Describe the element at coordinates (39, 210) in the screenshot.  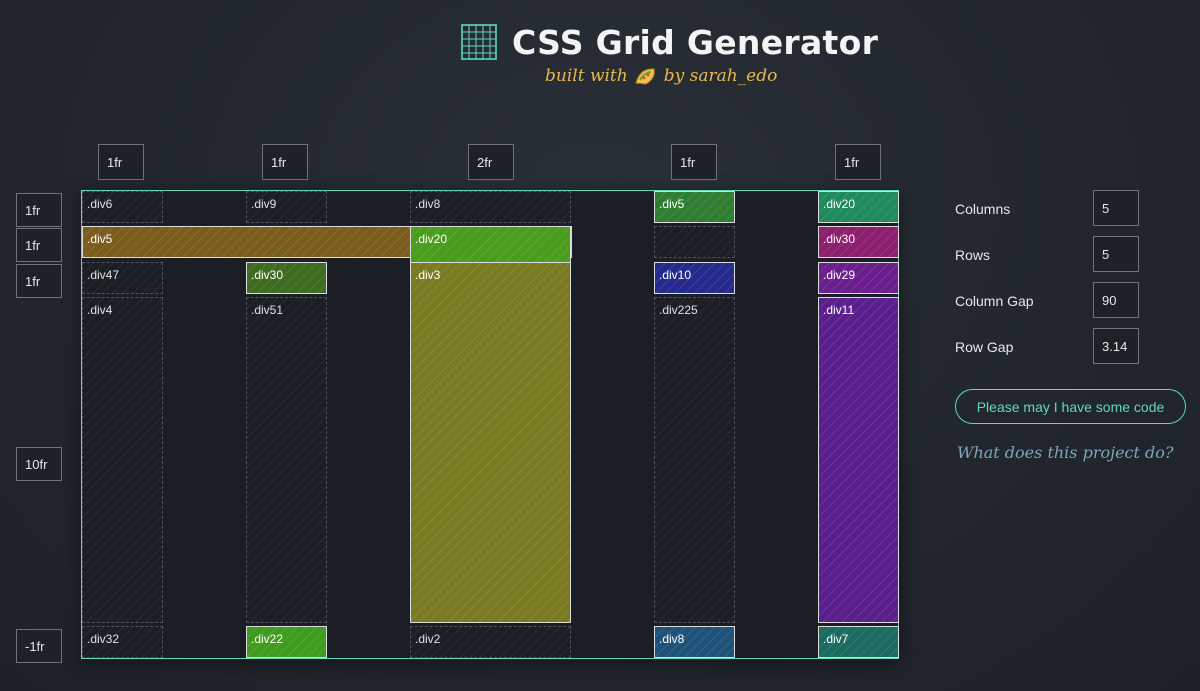
I see `row-size-input-1: 1fr` at that location.